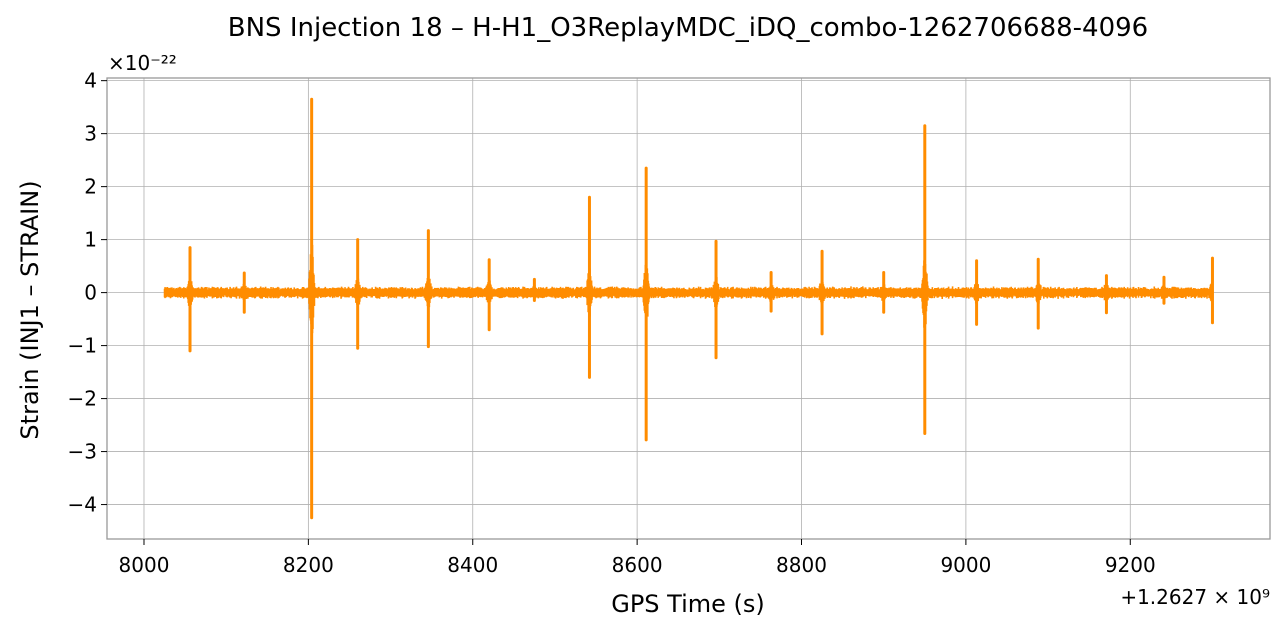  I want to click on x-tick-label: 8200, so click(308, 565).